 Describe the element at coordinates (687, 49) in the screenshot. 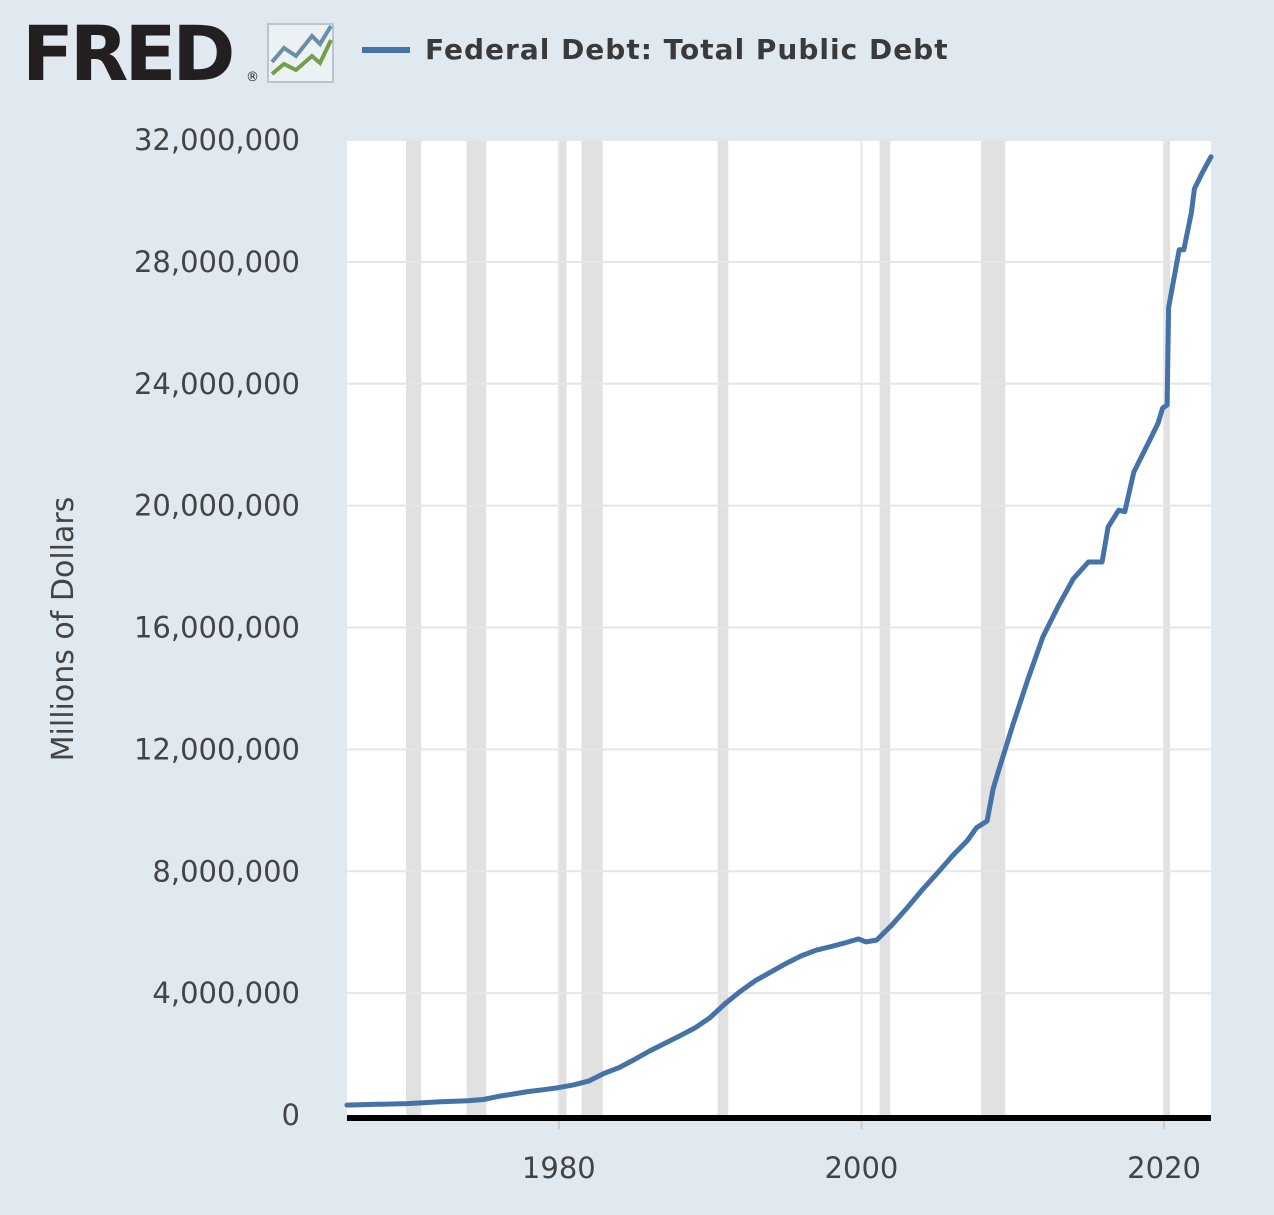

I see `legend-series-label: Federal Debt: Total Public Debt` at that location.